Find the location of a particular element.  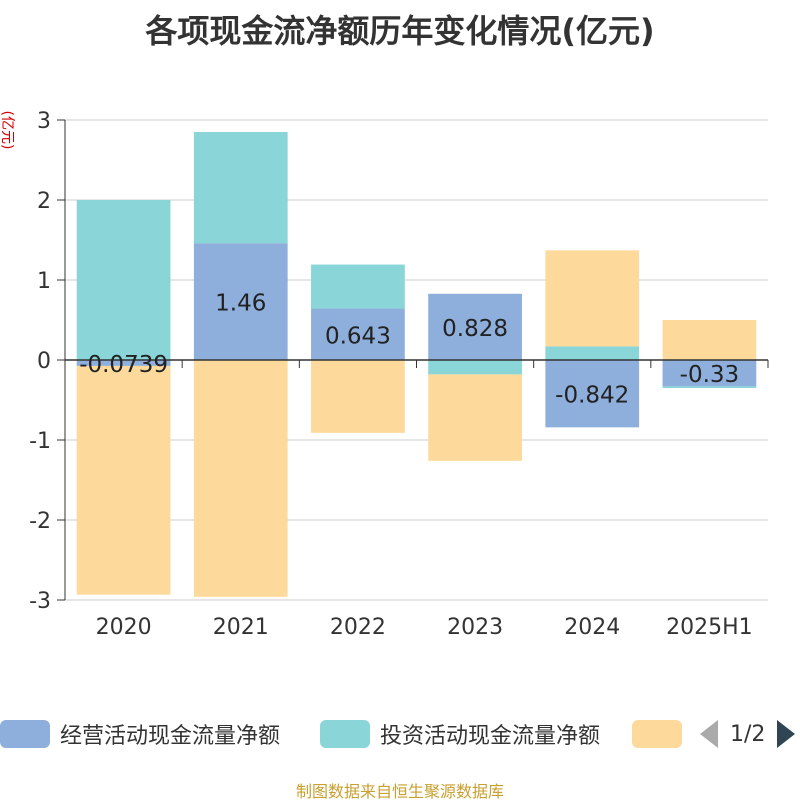

y-tick-label: 2 is located at coordinates (44, 201).